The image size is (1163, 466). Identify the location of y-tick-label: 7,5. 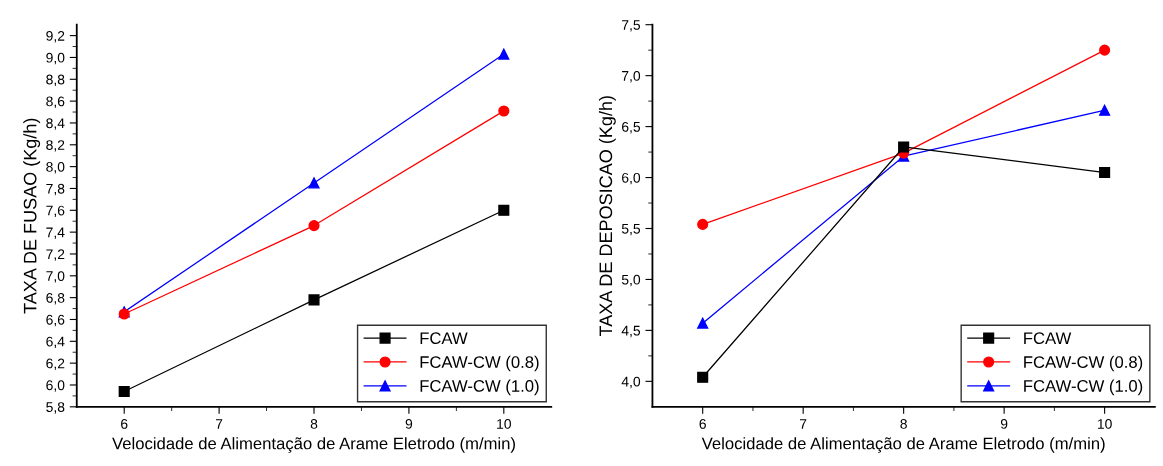
(631, 26).